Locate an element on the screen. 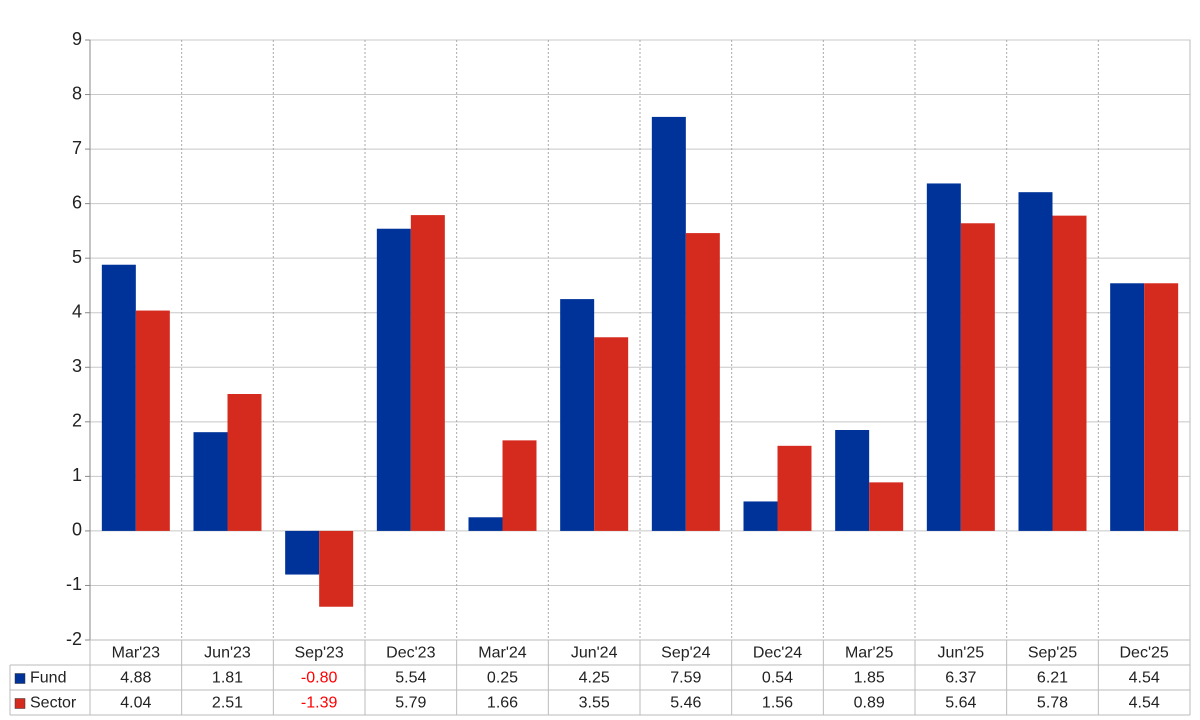  y-tick-label: 5 is located at coordinates (77, 257).